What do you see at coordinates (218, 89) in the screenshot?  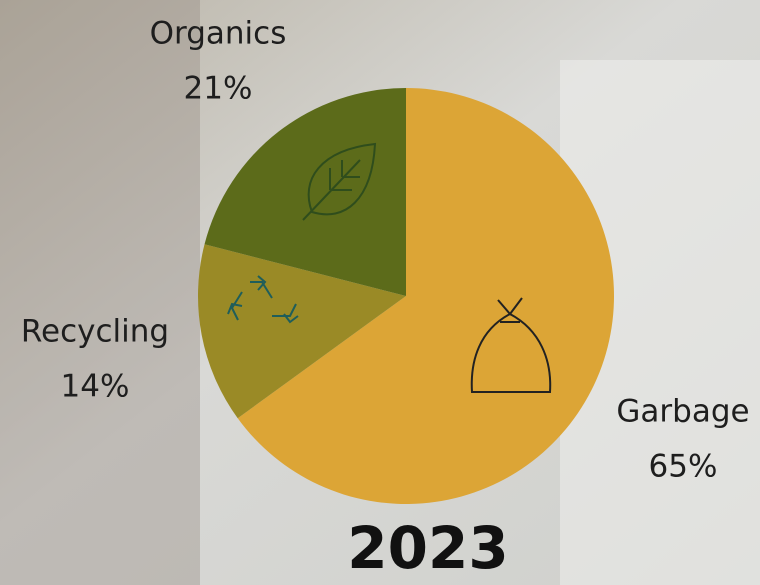 I see `slice-value-label: 21%` at bounding box center [218, 89].